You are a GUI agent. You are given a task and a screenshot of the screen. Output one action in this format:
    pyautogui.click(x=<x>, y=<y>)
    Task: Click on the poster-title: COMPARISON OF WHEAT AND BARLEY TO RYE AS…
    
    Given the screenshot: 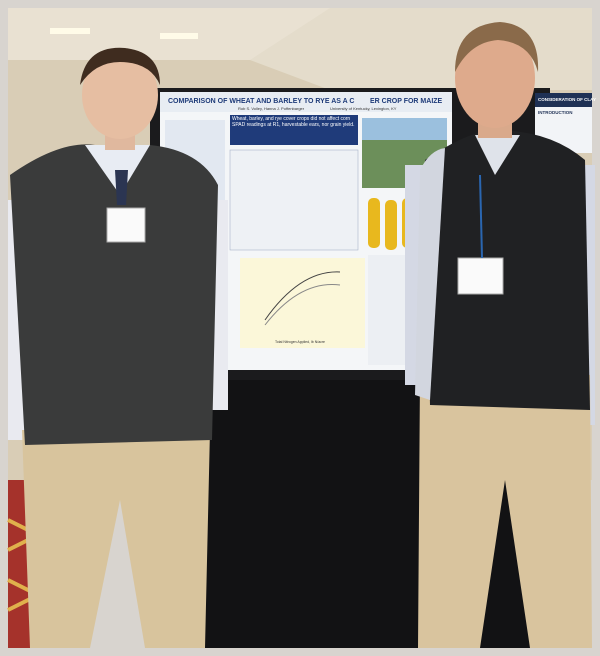 What is the action you would take?
    pyautogui.click(x=261, y=101)
    